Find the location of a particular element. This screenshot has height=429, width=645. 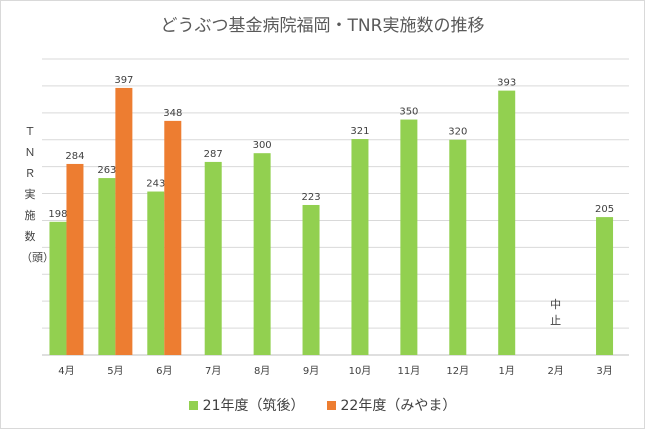

data-label: 393 is located at coordinates (506, 83).